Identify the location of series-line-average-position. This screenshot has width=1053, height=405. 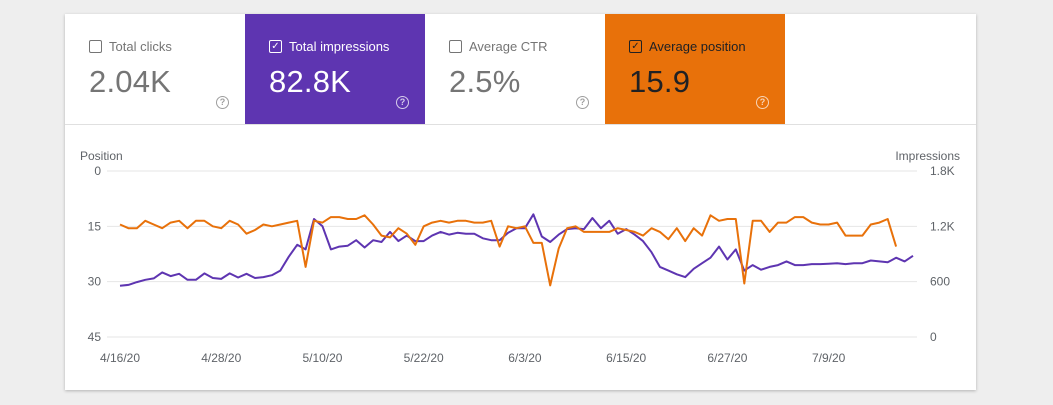
(508, 250).